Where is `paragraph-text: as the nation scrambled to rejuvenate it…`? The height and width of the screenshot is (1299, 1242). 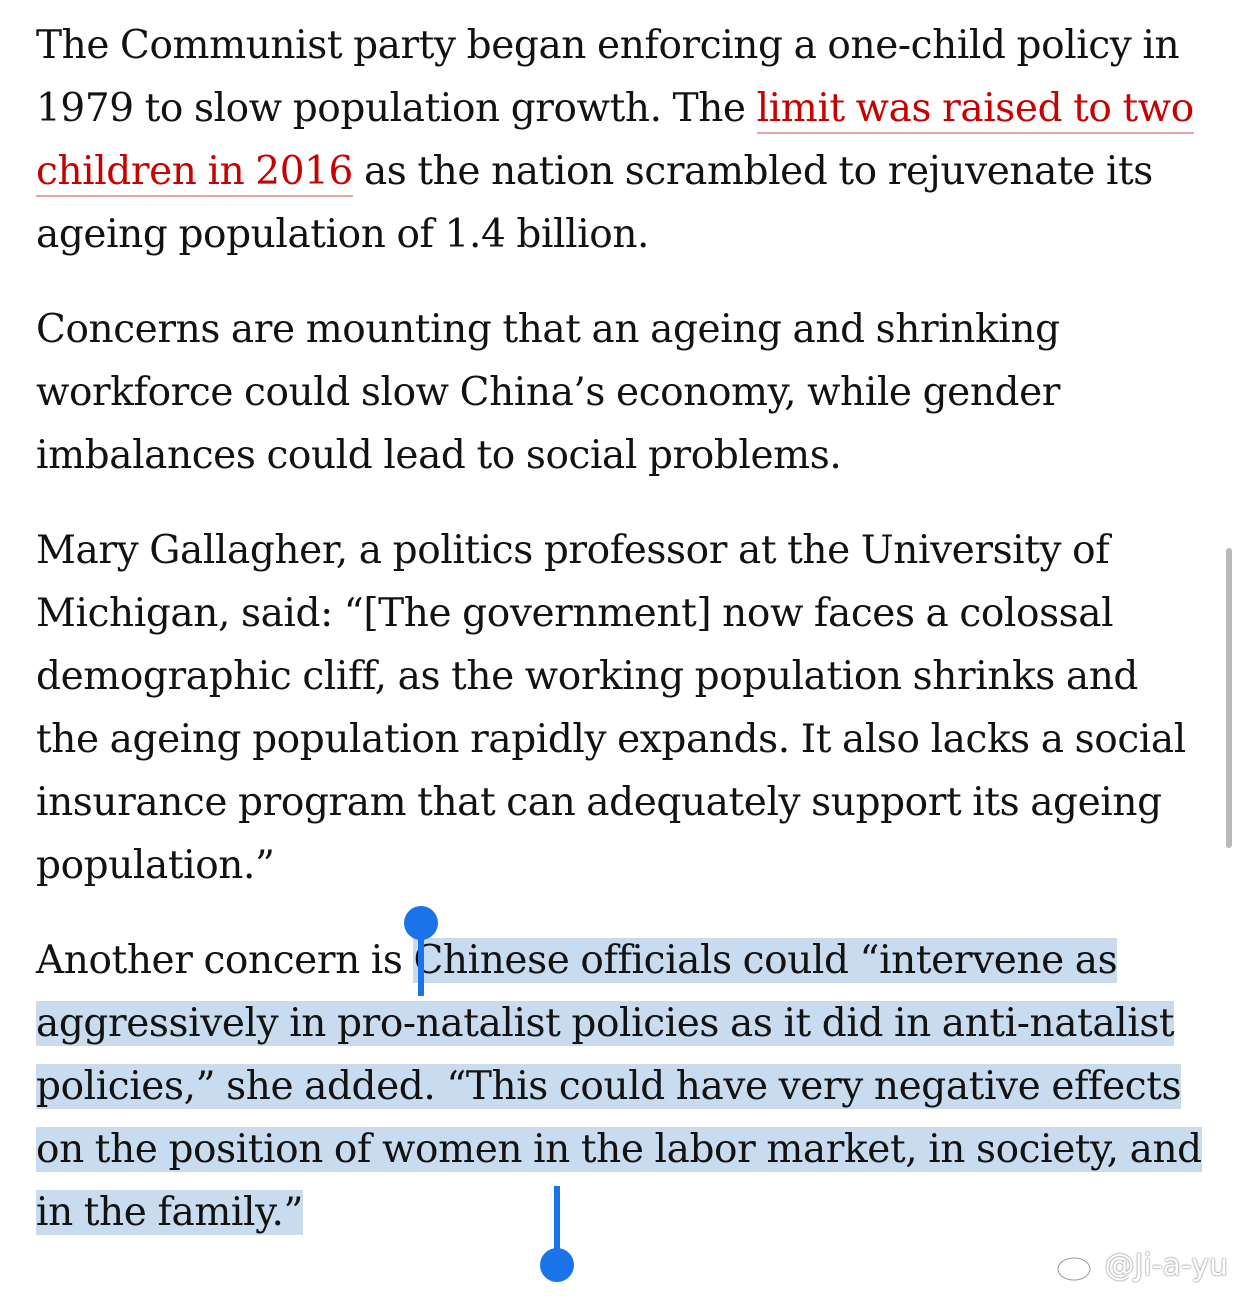
paragraph-text: as the nation scrambled to rejuvenate it… is located at coordinates (594, 203).